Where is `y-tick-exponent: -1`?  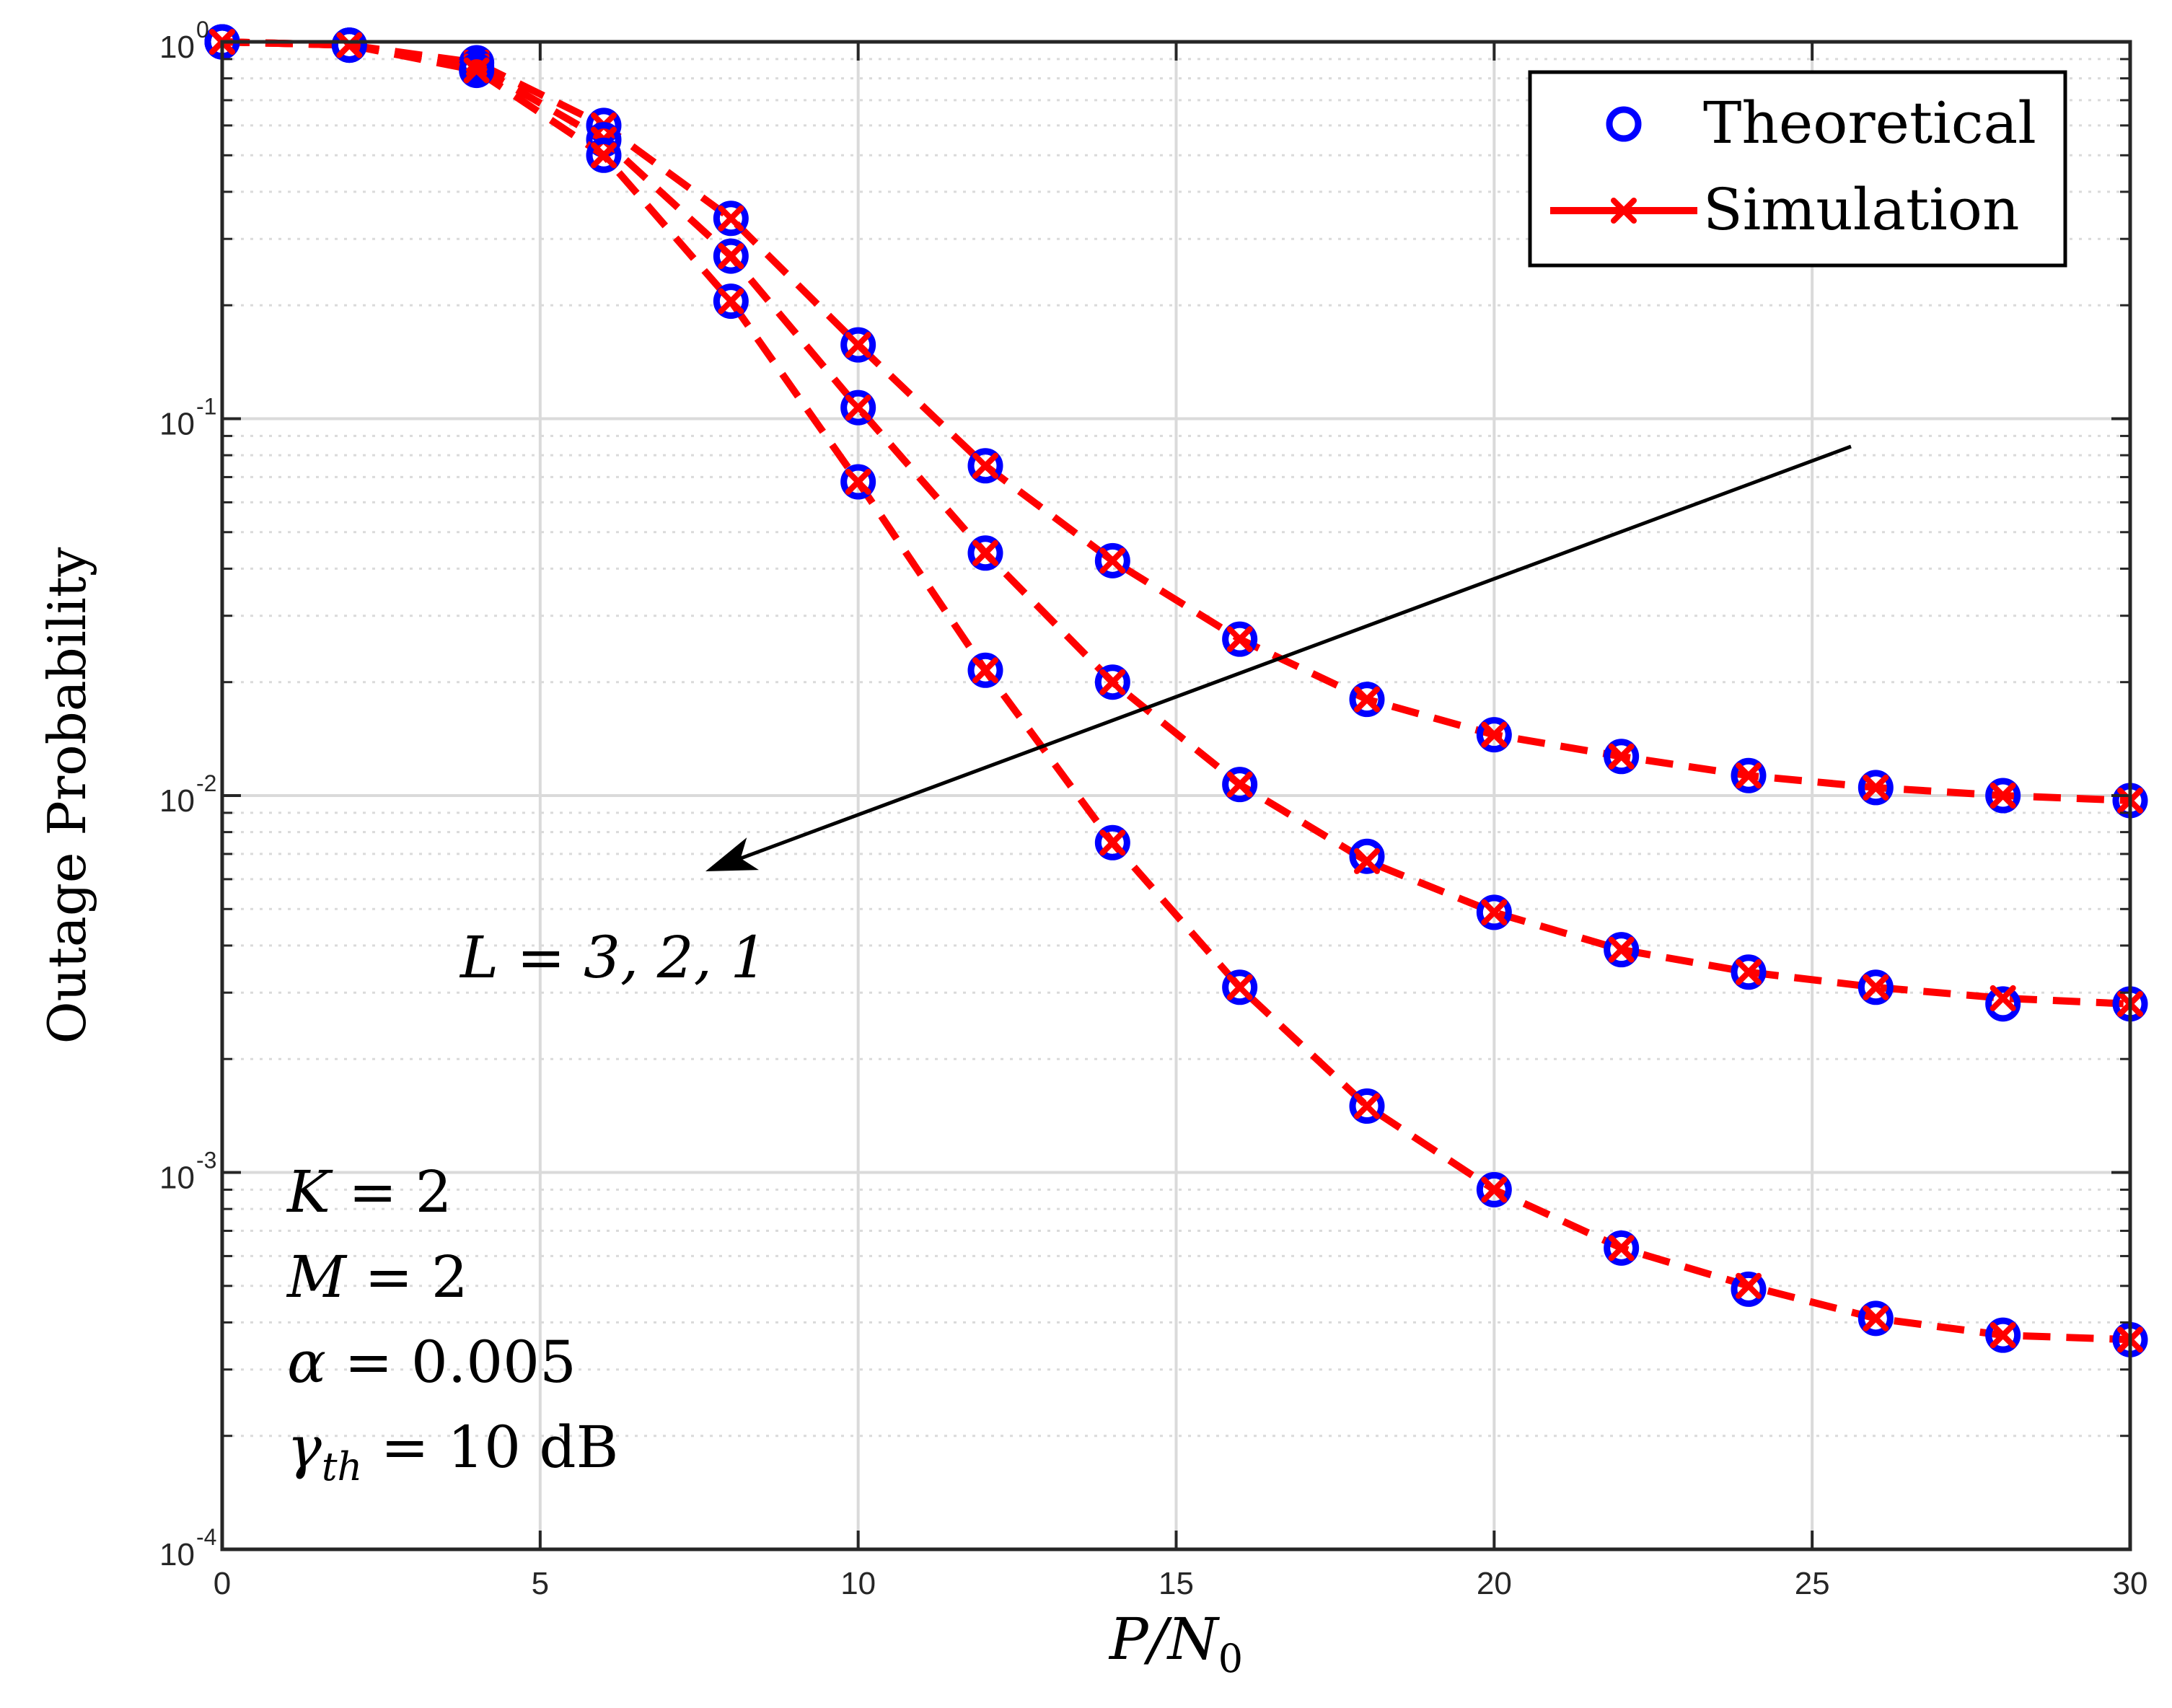
y-tick-exponent: -1 is located at coordinates (206, 407).